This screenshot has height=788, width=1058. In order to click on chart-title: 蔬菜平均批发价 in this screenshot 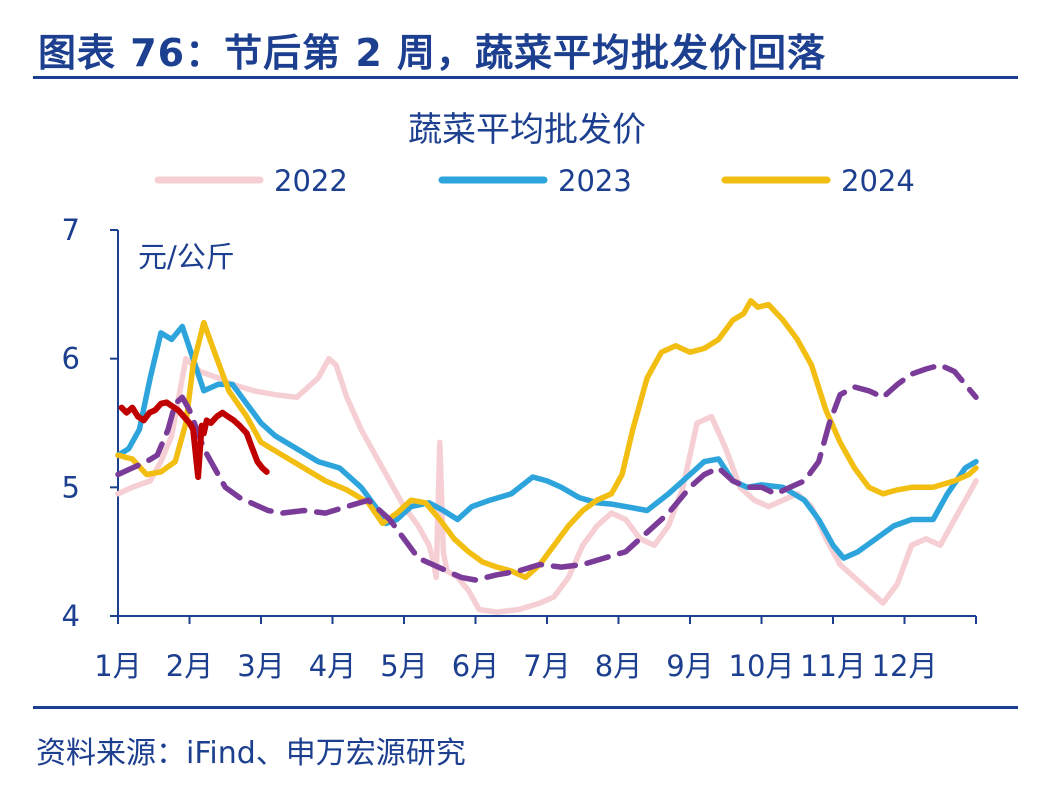, I will do `click(527, 130)`.